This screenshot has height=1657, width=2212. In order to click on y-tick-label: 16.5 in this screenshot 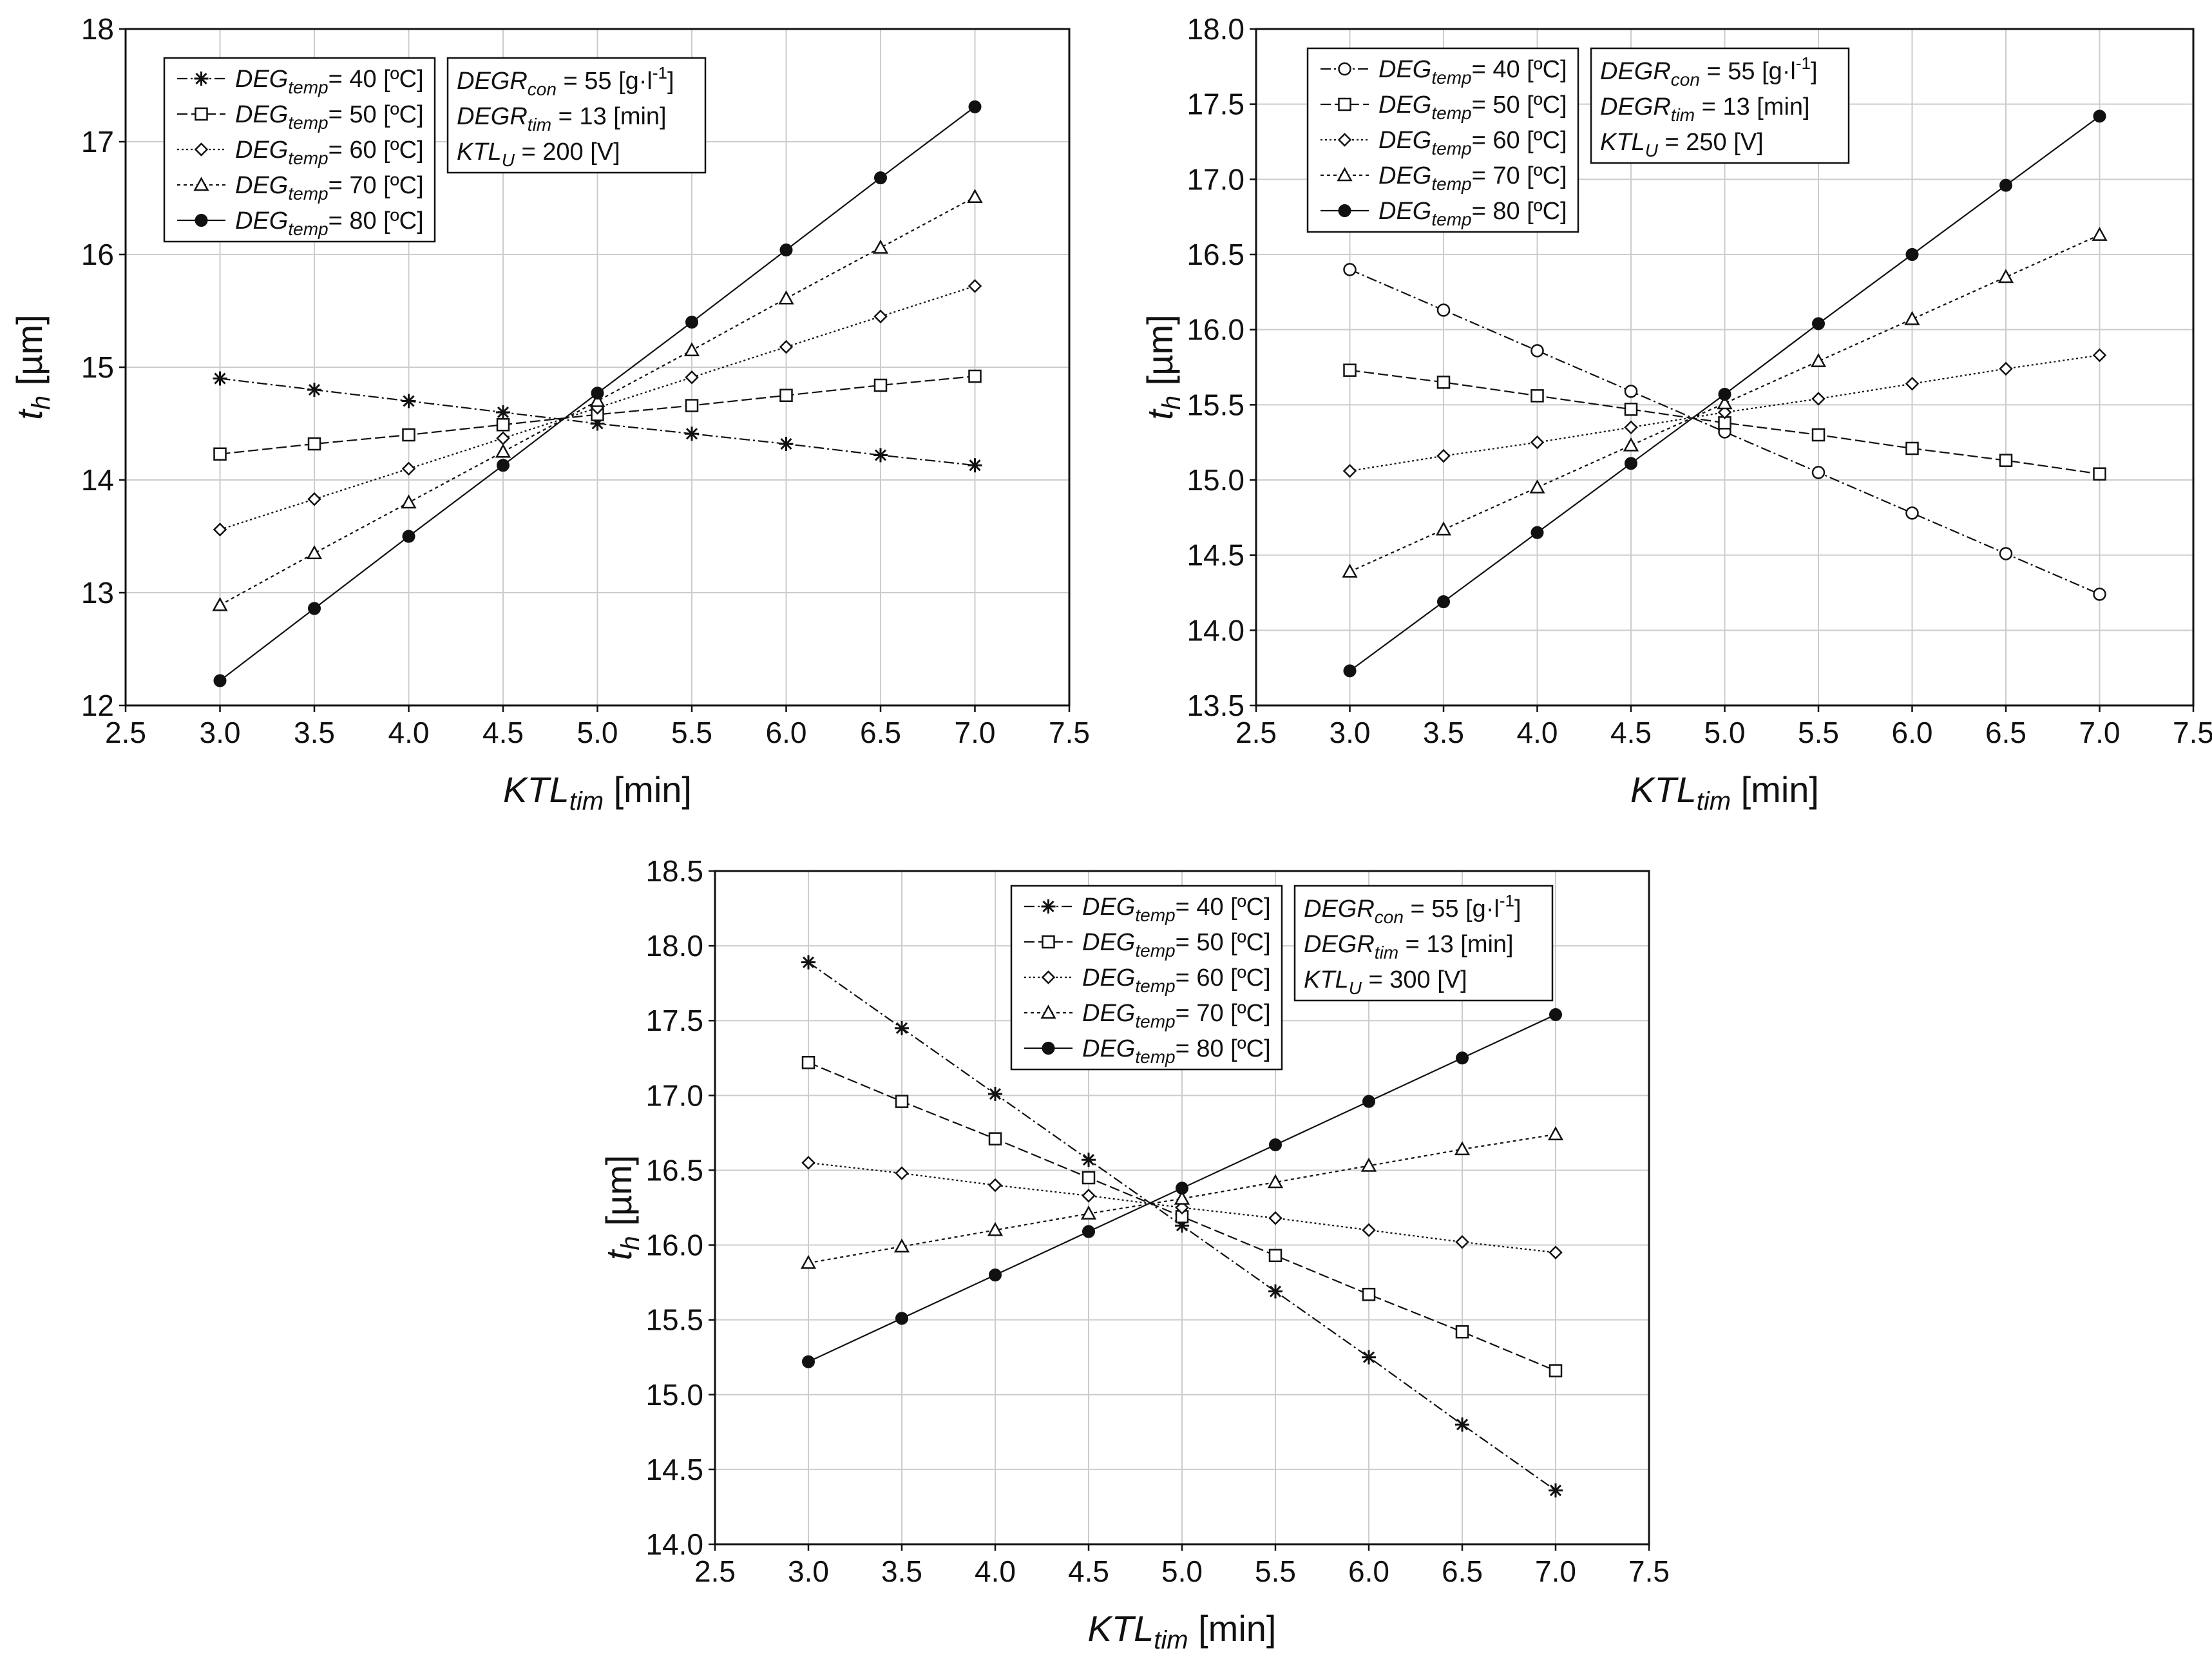, I will do `click(1215, 254)`.